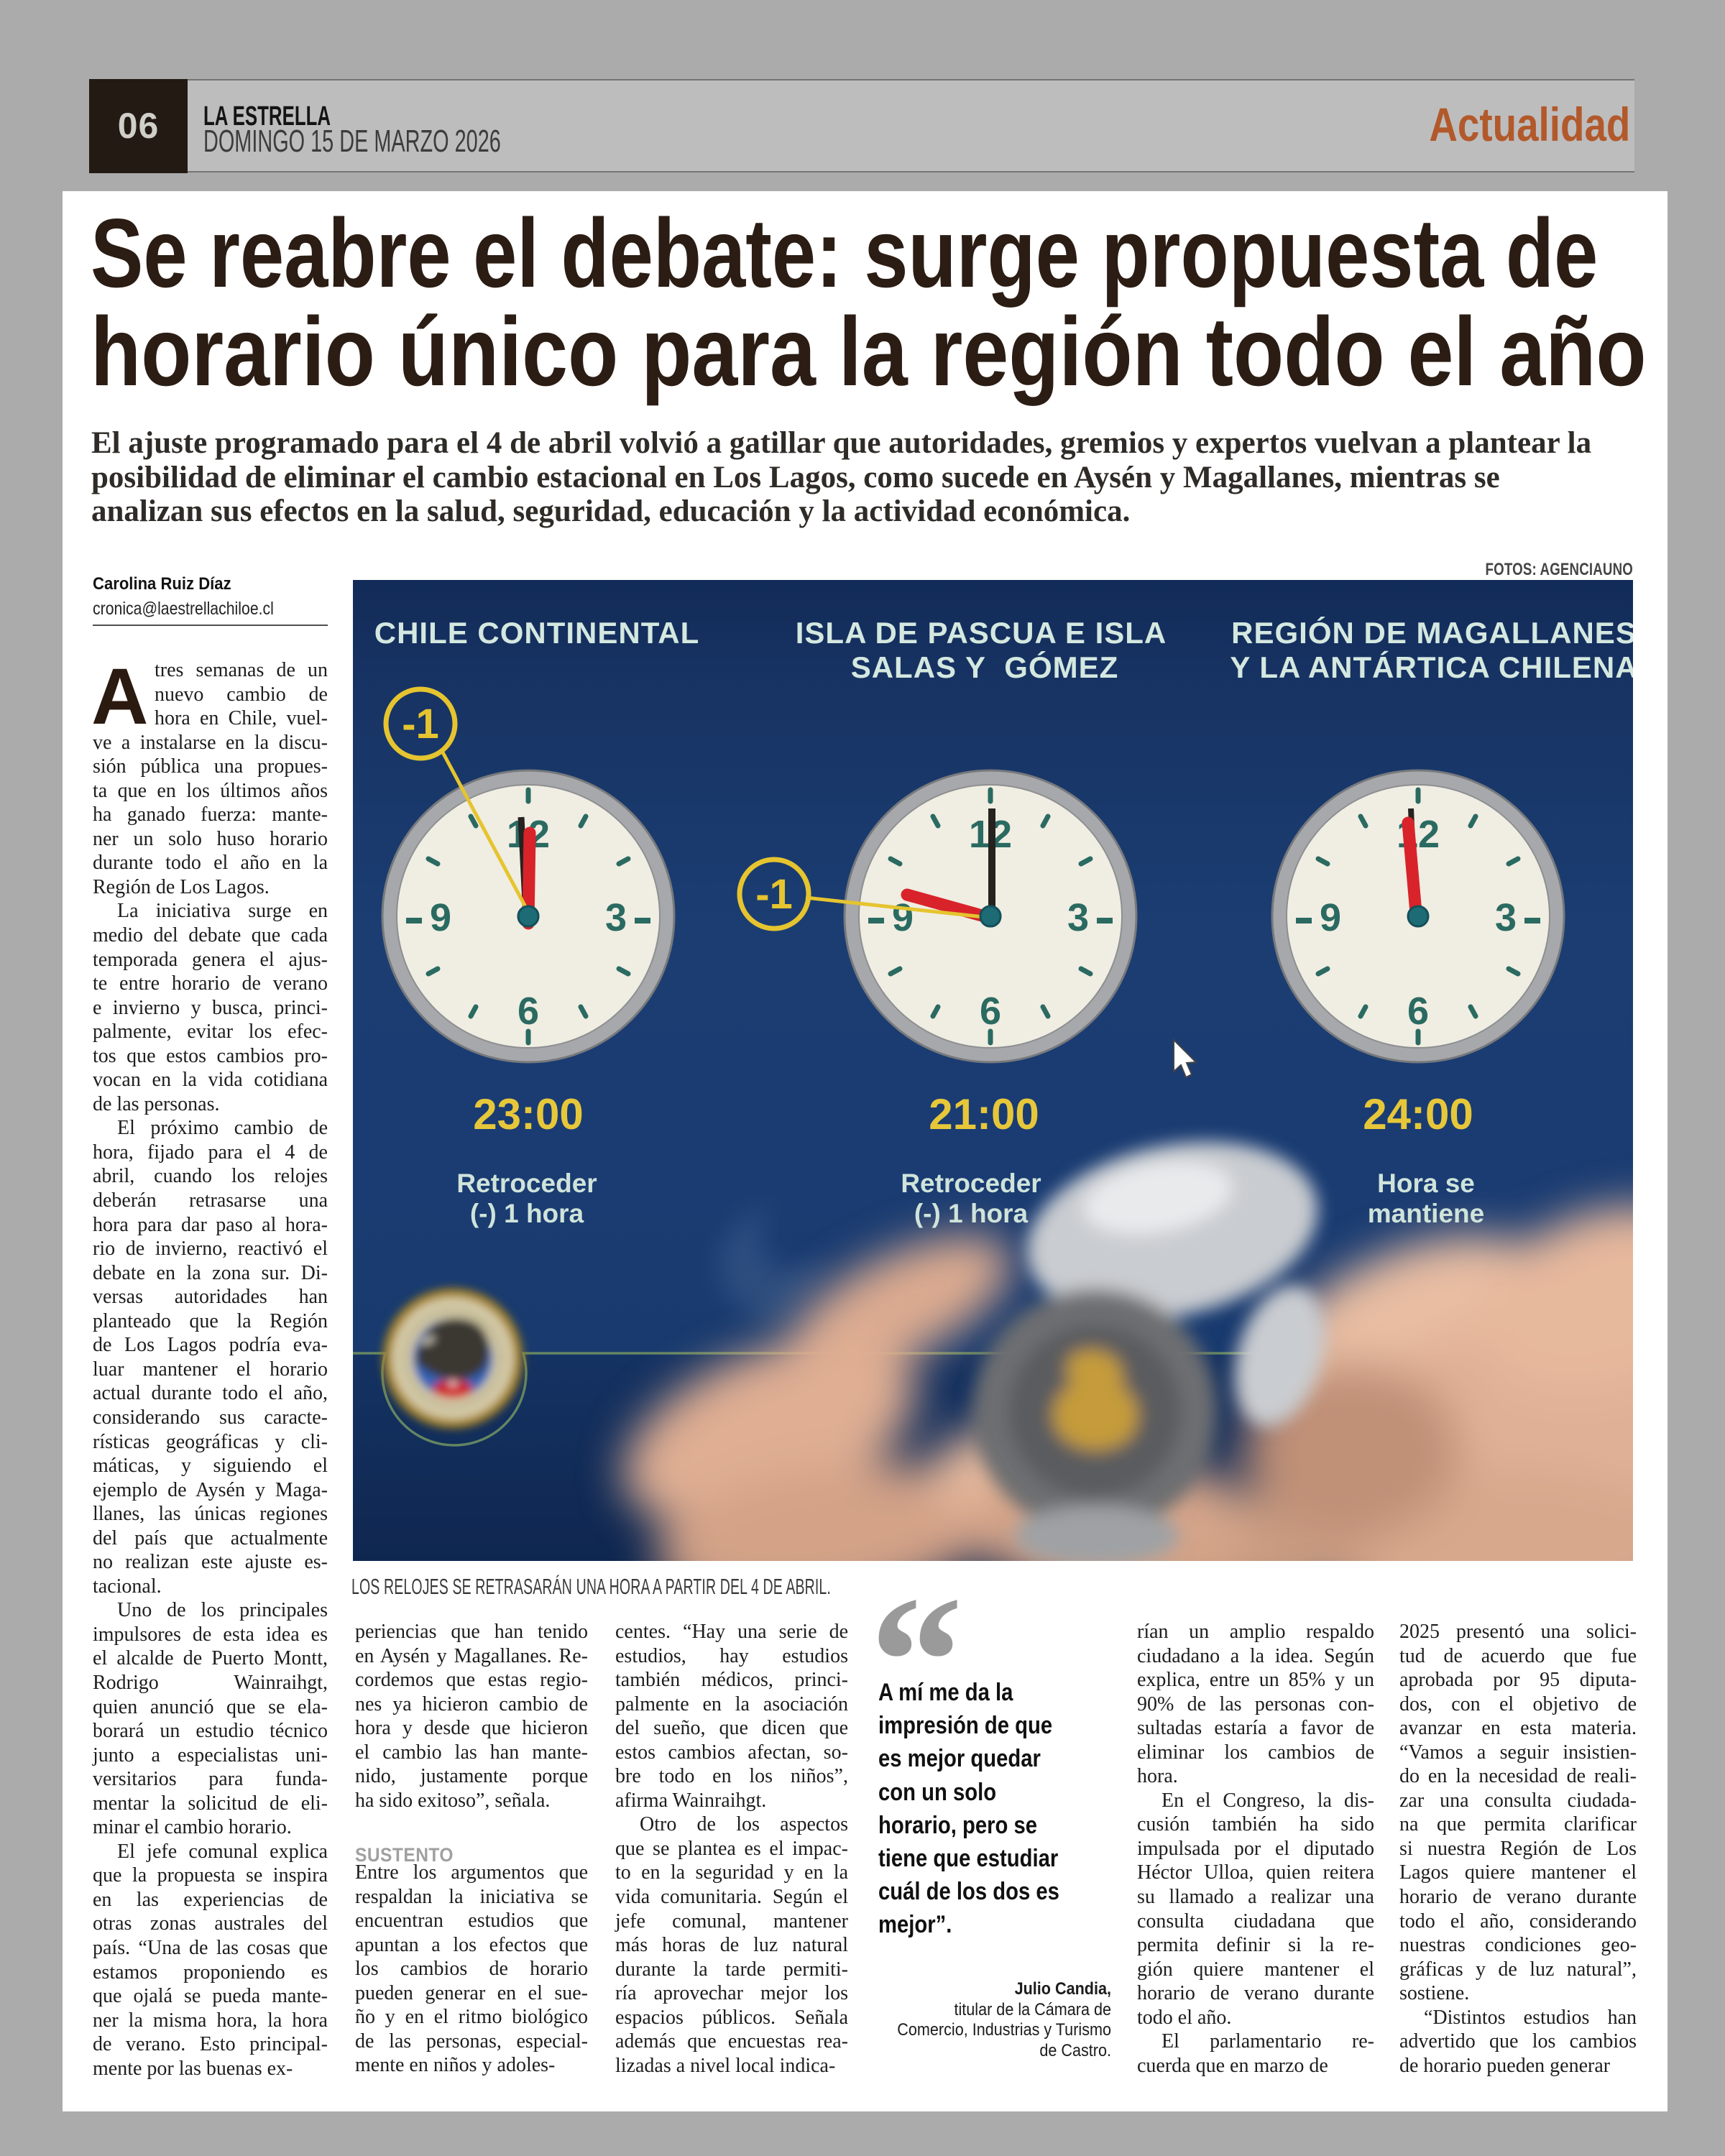  Describe the element at coordinates (1426, 1213) in the screenshot. I see `svg-text: mantiene` at that location.